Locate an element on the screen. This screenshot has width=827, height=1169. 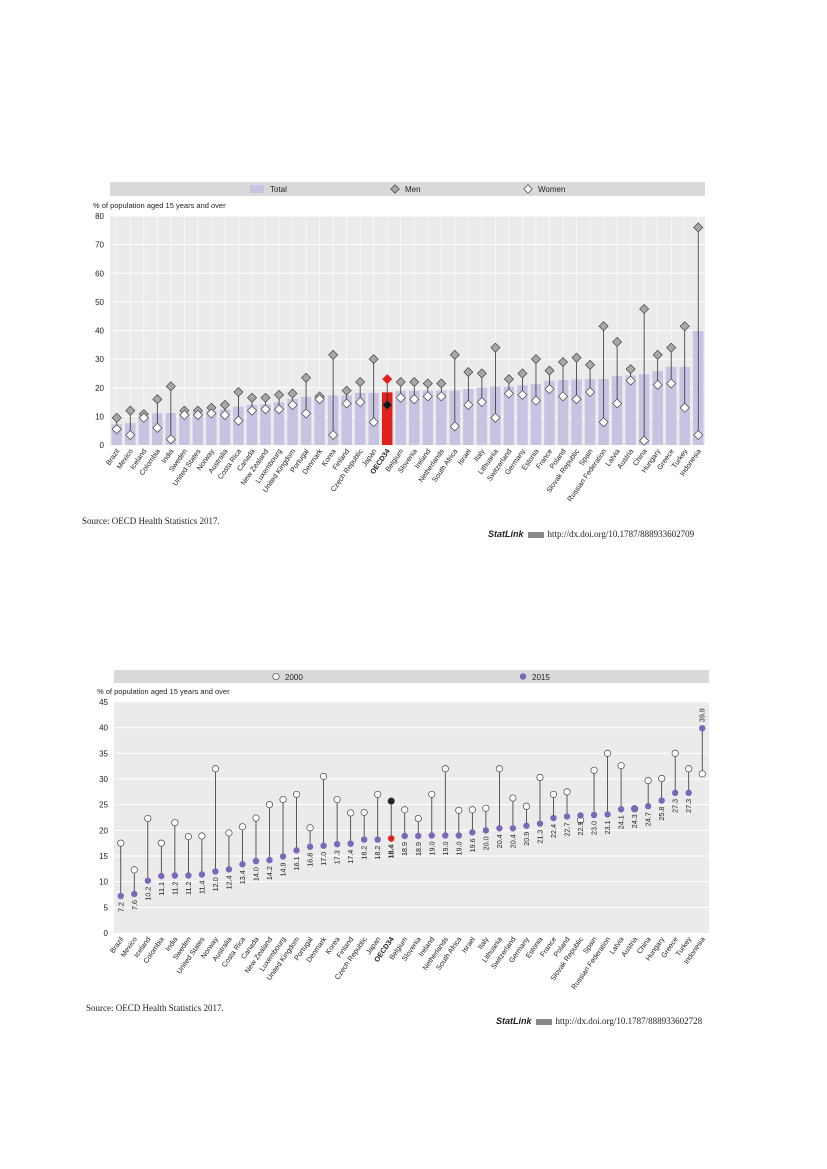
bar-total-belgium is located at coordinates (401, 417).